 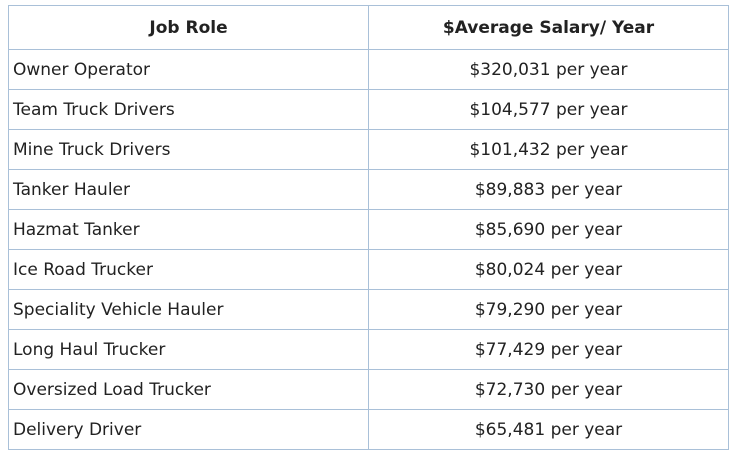 I want to click on table-header: Job Role $Average Salary/ Year, so click(x=368, y=27).